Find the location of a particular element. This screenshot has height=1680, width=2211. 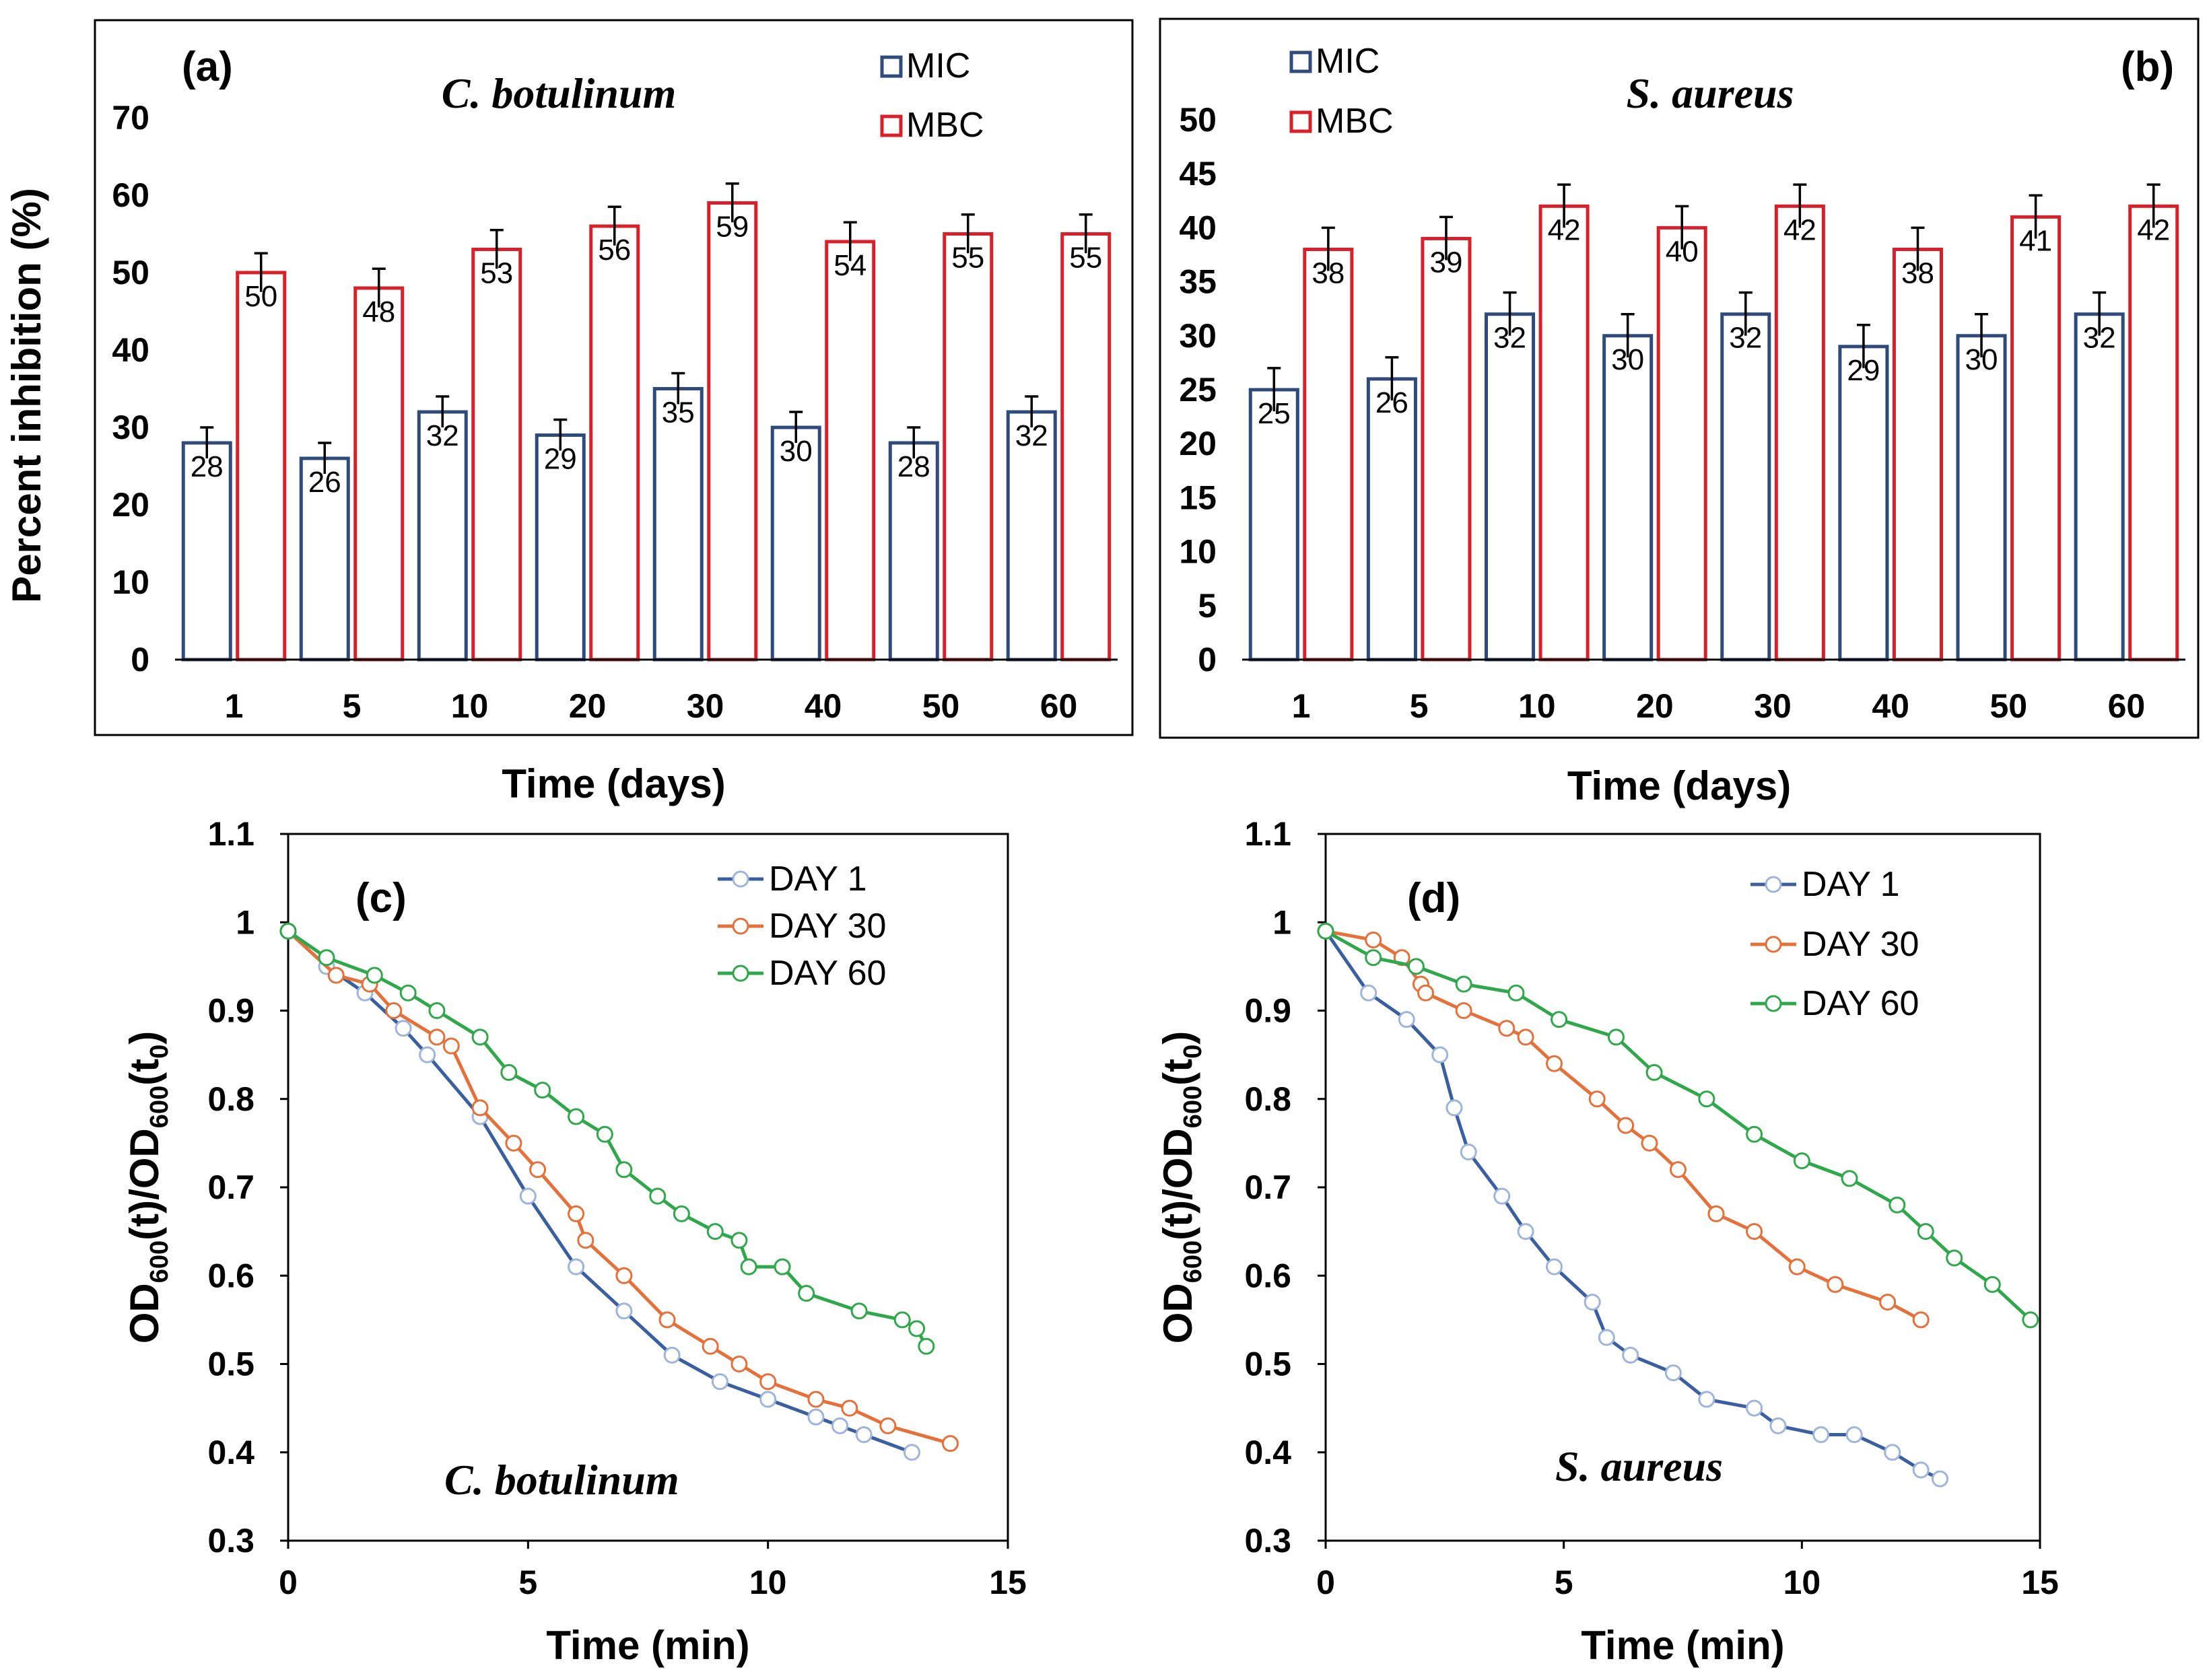

y-tick-label: 15 is located at coordinates (1198, 498).